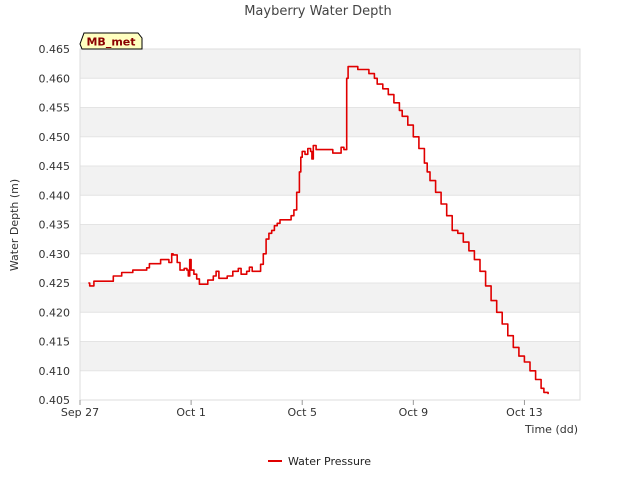 This screenshot has height=480, width=640. What do you see at coordinates (55, 49) in the screenshot?
I see `y-tick-label: 0.465` at bounding box center [55, 49].